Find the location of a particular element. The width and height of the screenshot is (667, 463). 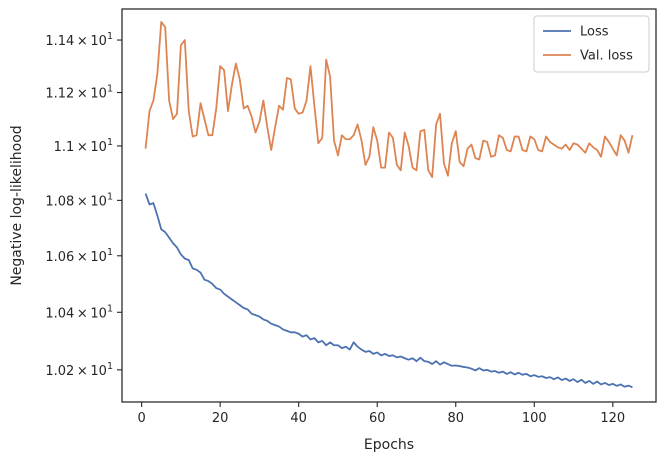

x-tick-label: 0 is located at coordinates (141, 418).